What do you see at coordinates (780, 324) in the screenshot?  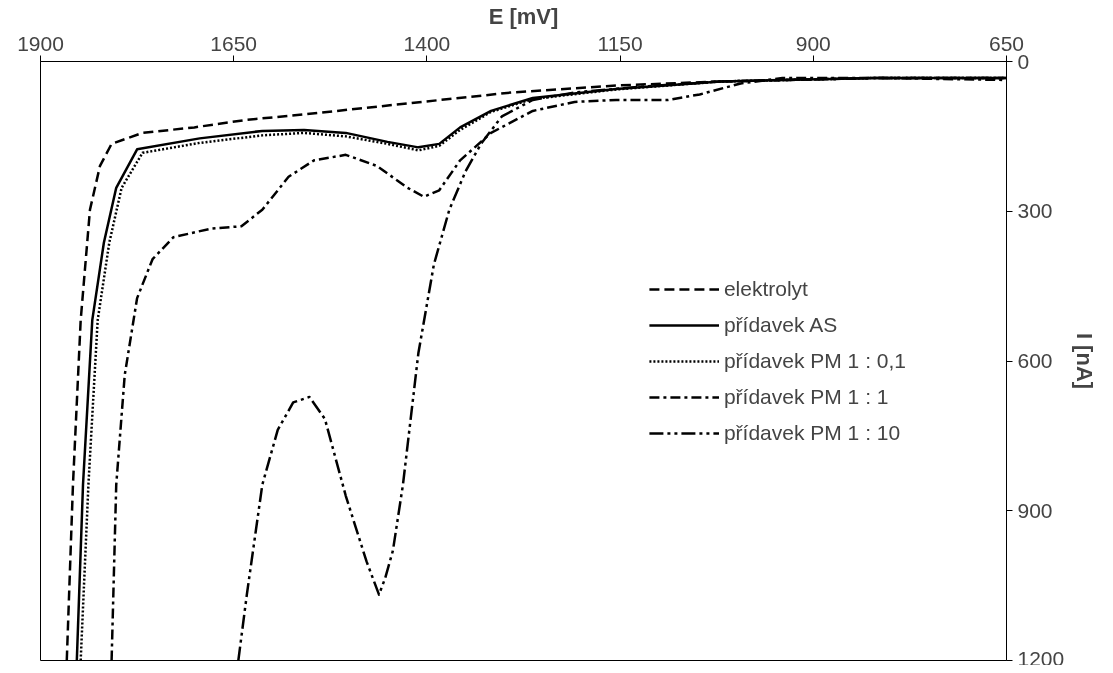 I see `legend-label: přídavek AS` at bounding box center [780, 324].